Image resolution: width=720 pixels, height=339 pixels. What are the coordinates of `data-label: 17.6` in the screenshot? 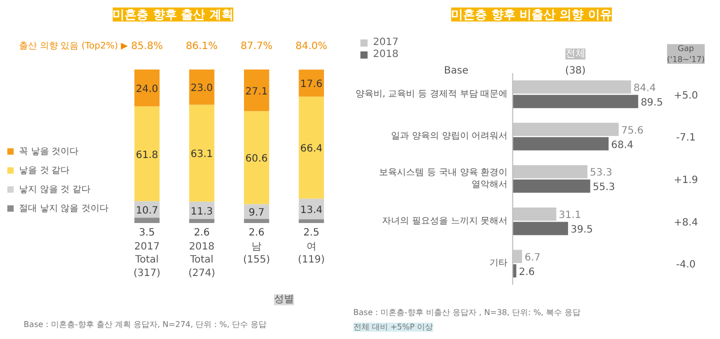 It's located at (311, 84).